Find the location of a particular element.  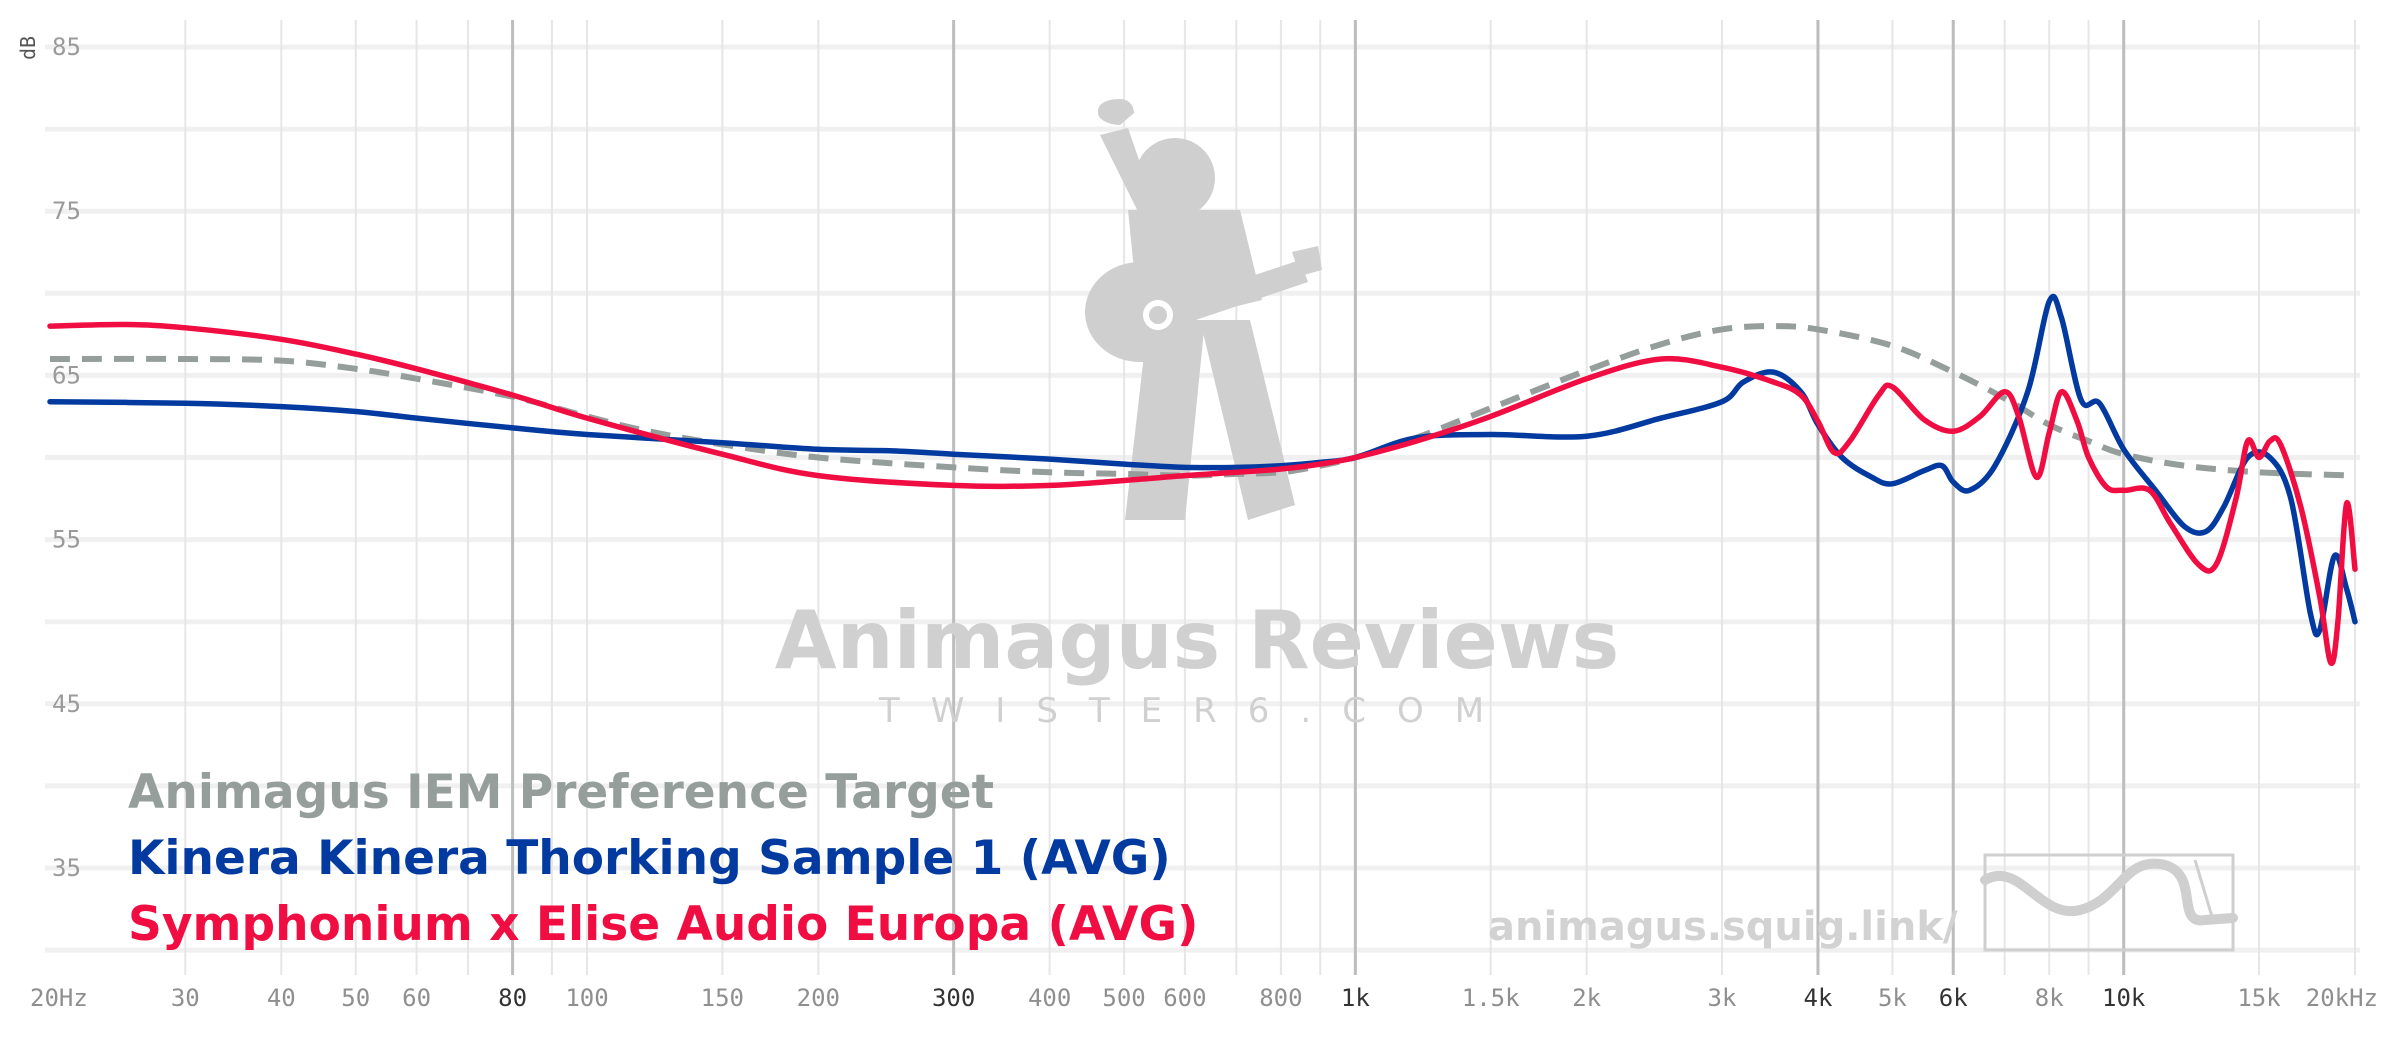

legend-entry: Symphonium x Elise Audio Europa (AVG) is located at coordinates (663, 924).